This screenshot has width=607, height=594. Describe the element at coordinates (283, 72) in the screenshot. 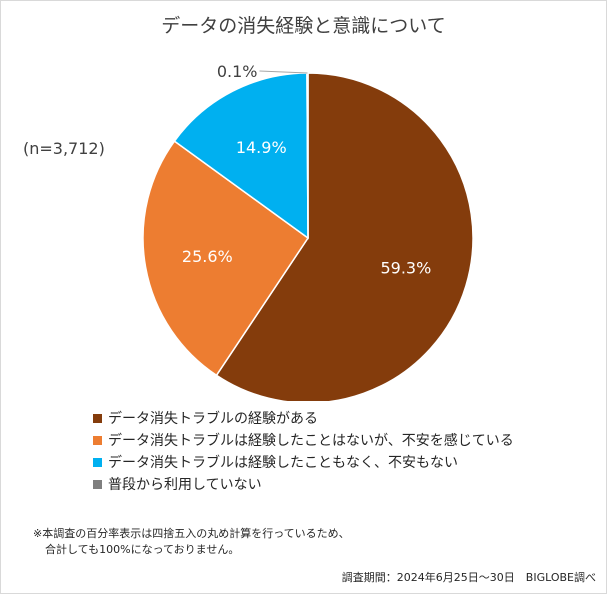

I see `leader-line` at that location.